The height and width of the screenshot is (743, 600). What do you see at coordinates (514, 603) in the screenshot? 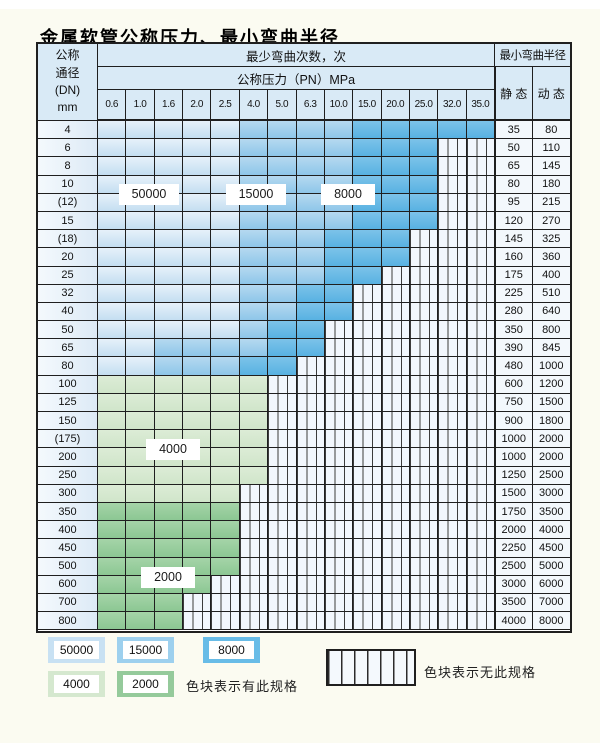
I see `static-radius-value: 3500` at bounding box center [514, 603].